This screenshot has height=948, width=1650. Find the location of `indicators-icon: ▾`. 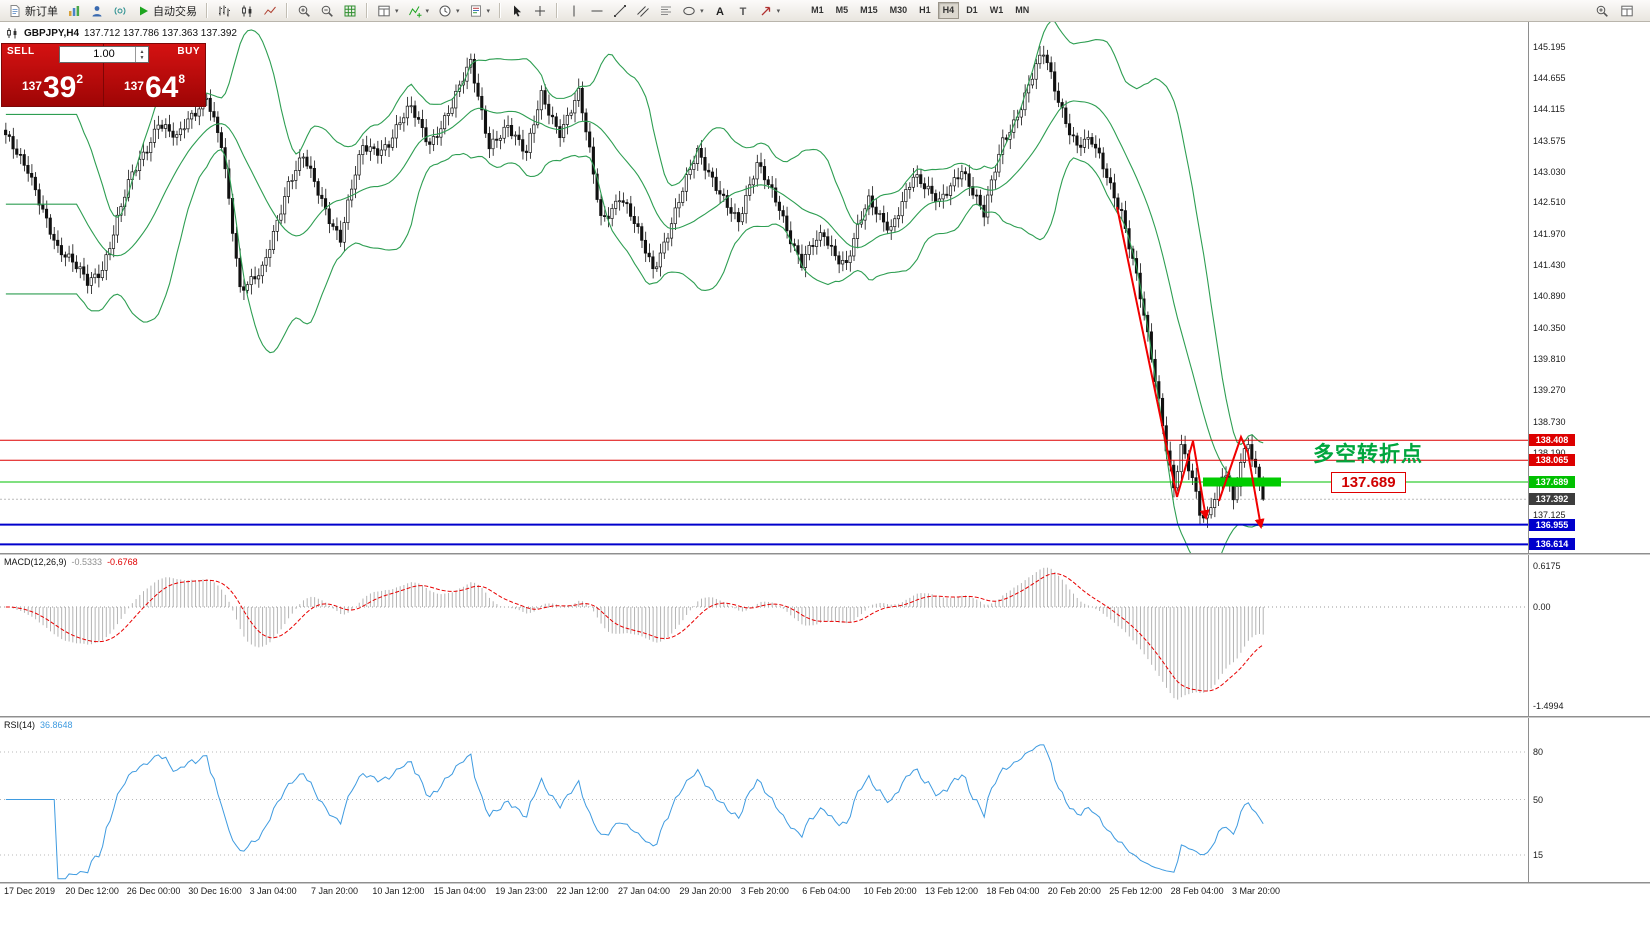

indicators-icon: ▾ is located at coordinates (419, 11).